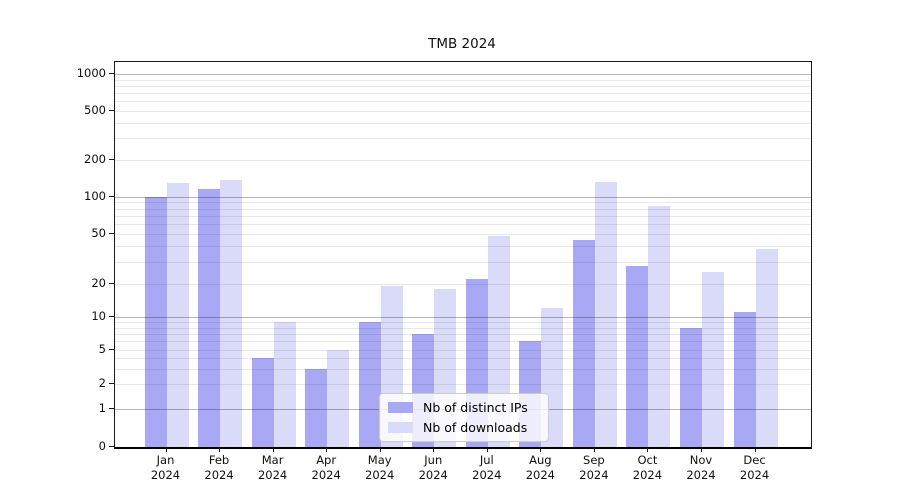  What do you see at coordinates (272, 467) in the screenshot?
I see `x-tick-label-mar: Mar 2024` at bounding box center [272, 467].